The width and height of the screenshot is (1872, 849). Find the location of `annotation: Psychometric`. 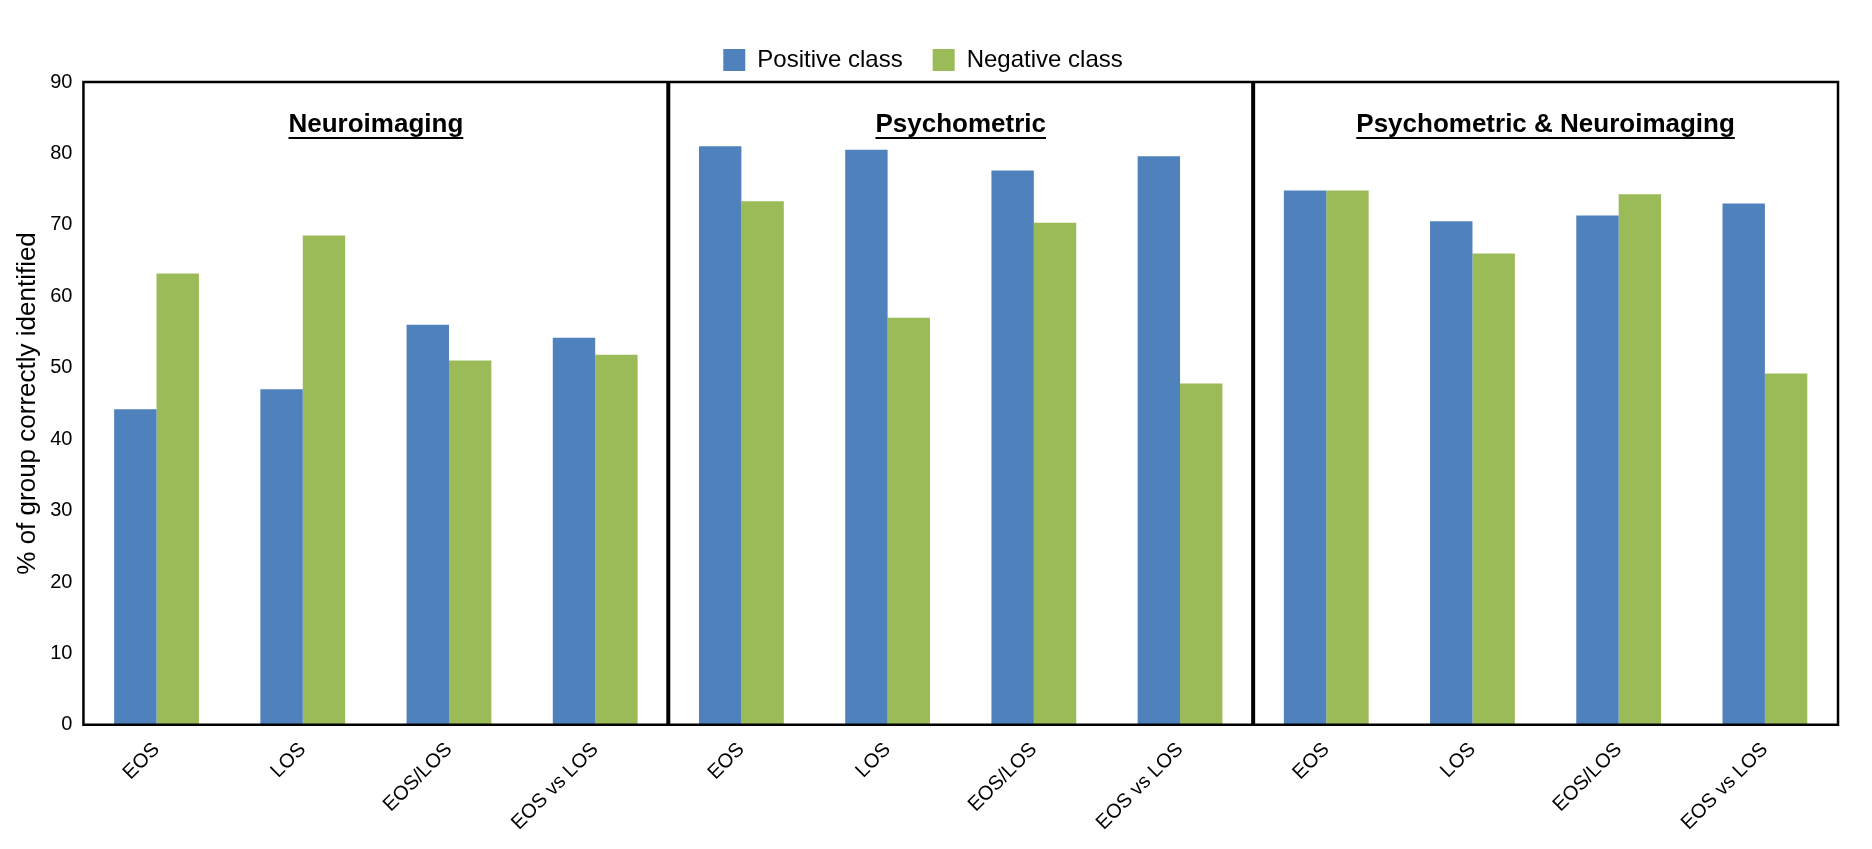

annotation: Psychometric is located at coordinates (960, 123).